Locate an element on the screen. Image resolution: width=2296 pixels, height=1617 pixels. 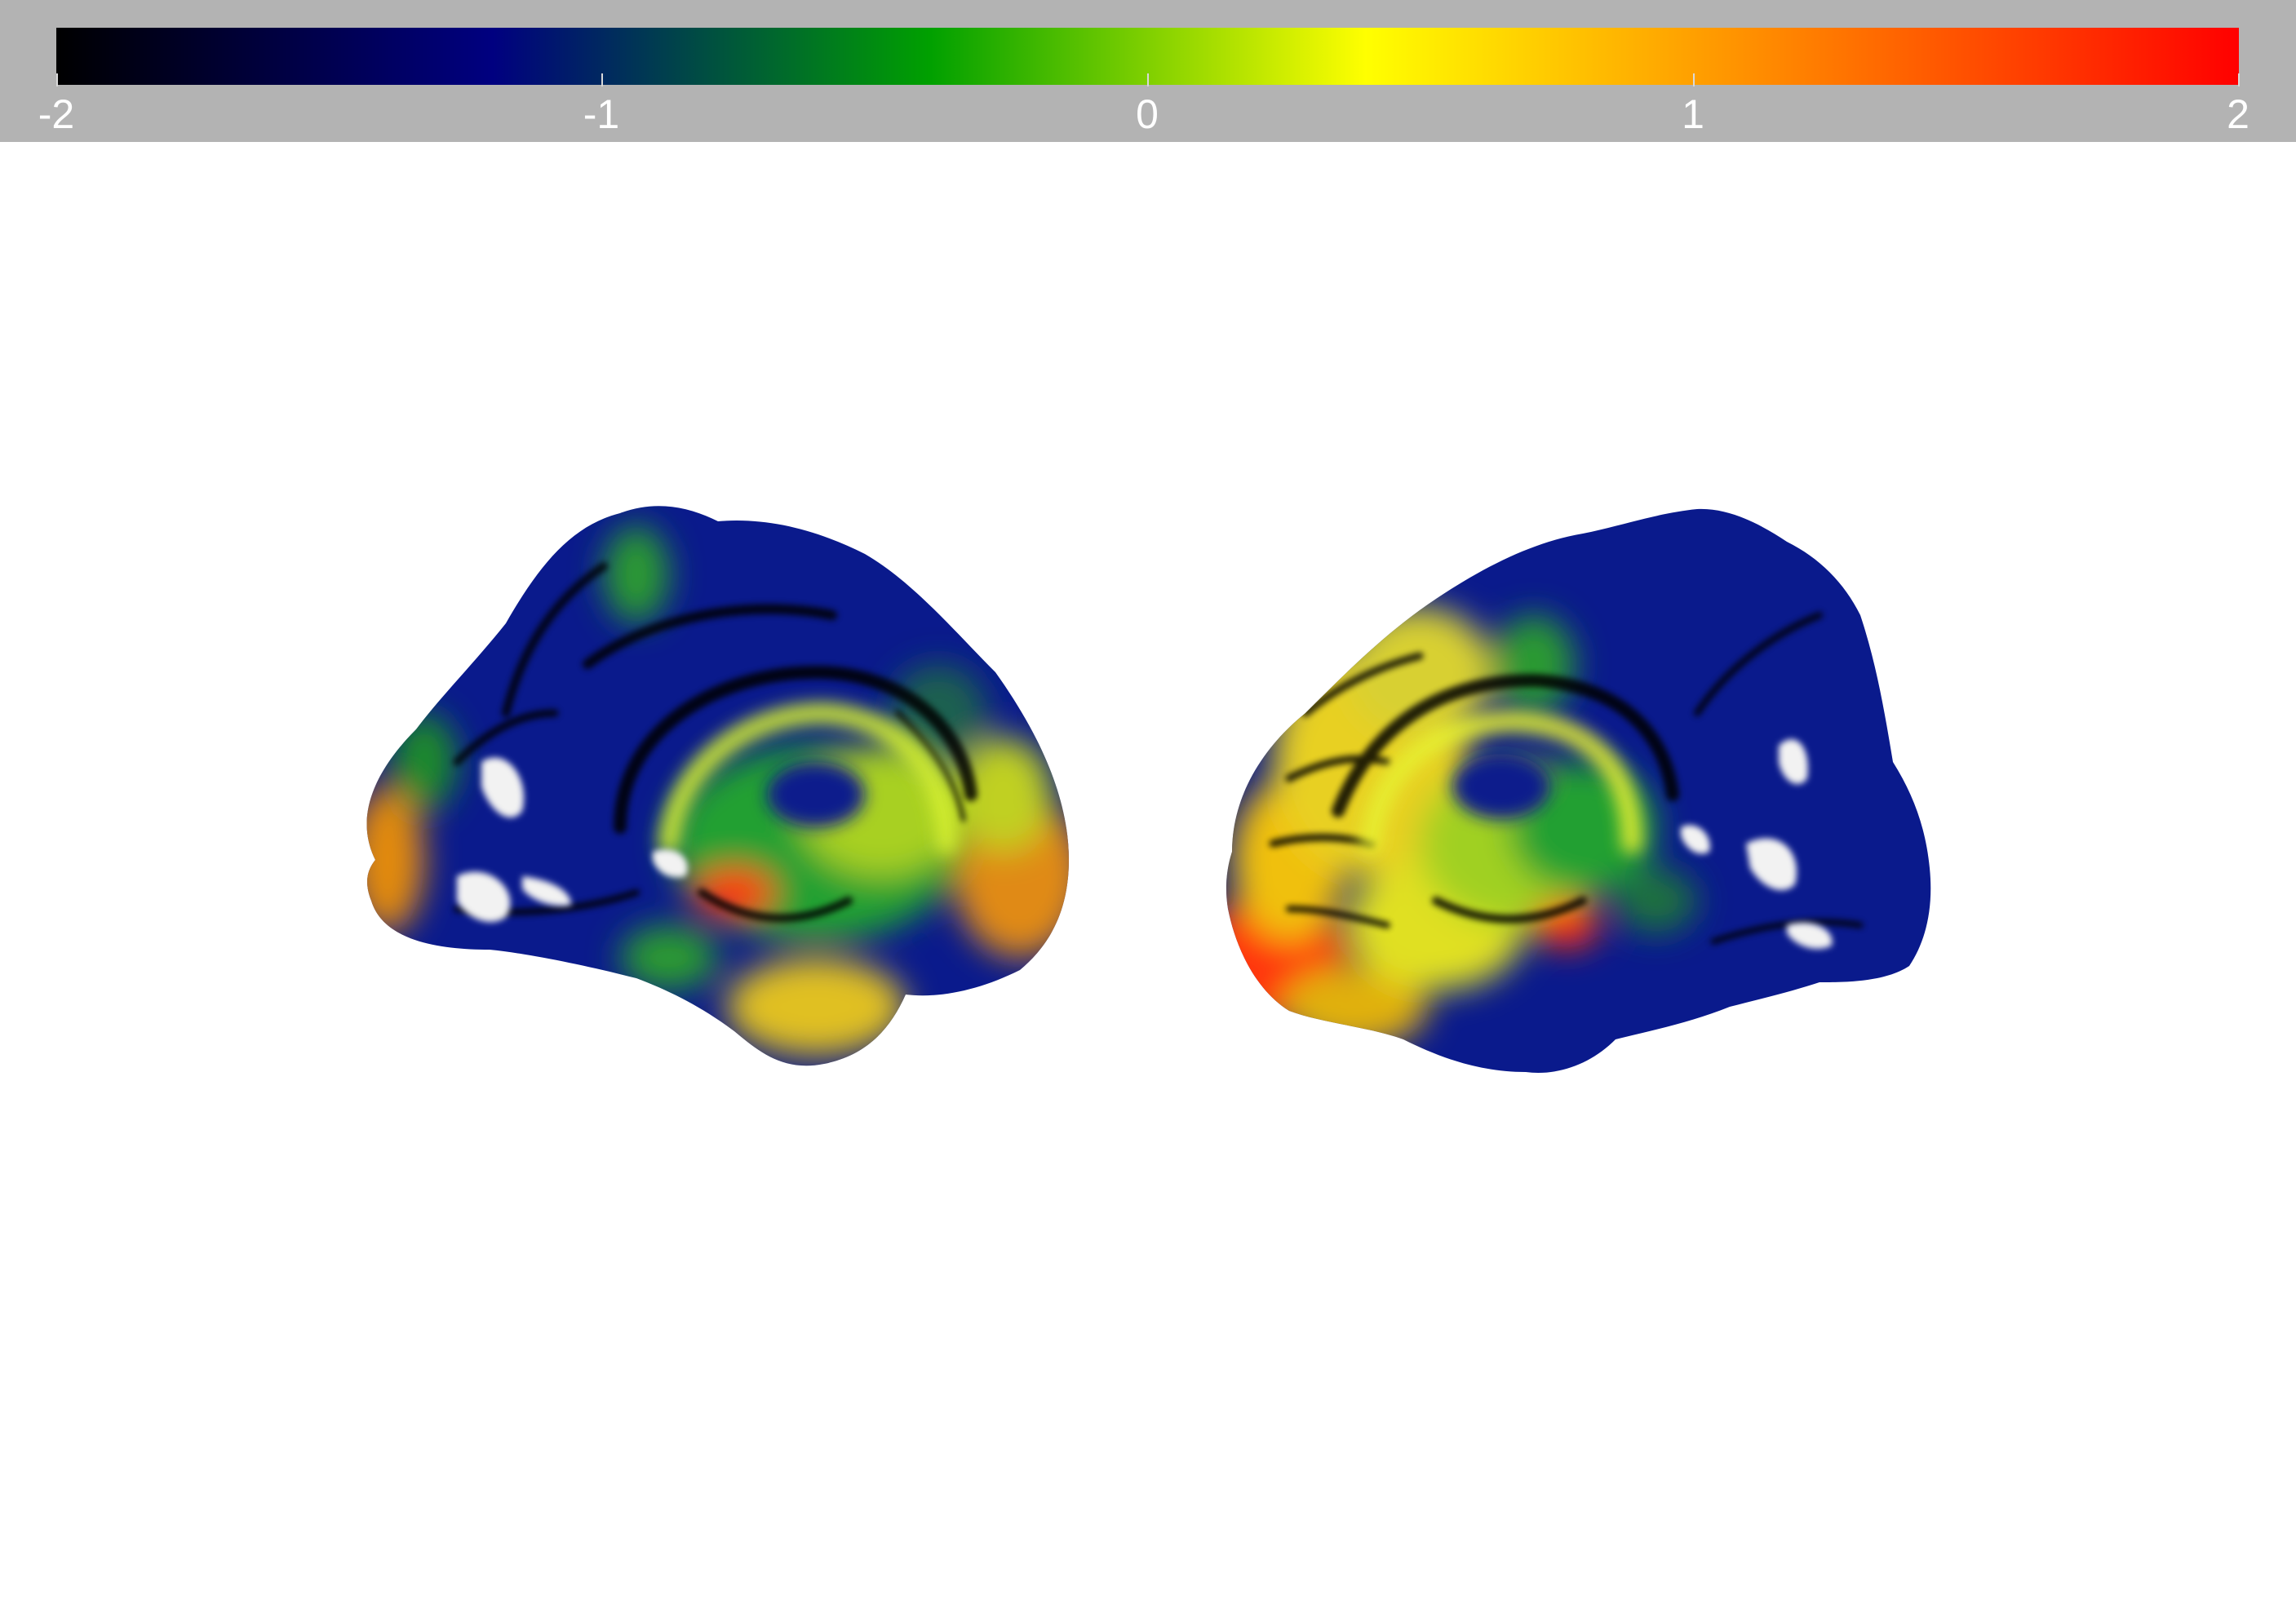
tick-label: 2 is located at coordinates (2238, 114).